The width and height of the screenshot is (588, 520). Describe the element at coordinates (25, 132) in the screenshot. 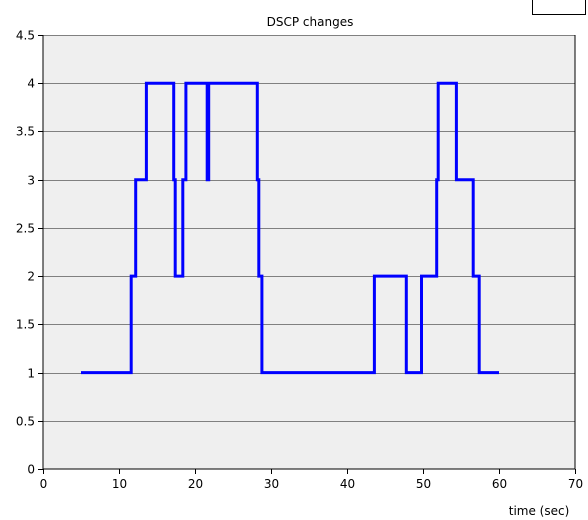

I see `y-tick-label: 3.5` at that location.